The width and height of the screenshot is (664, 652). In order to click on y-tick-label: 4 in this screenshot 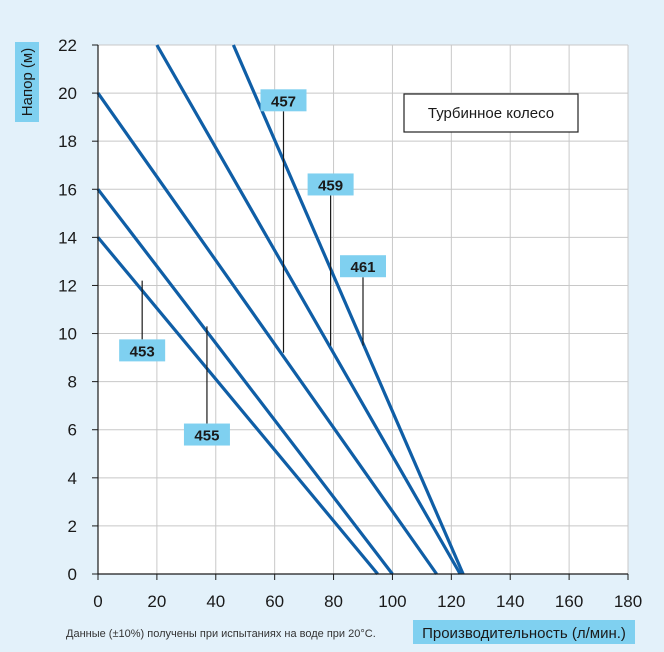, I will do `click(72, 478)`.